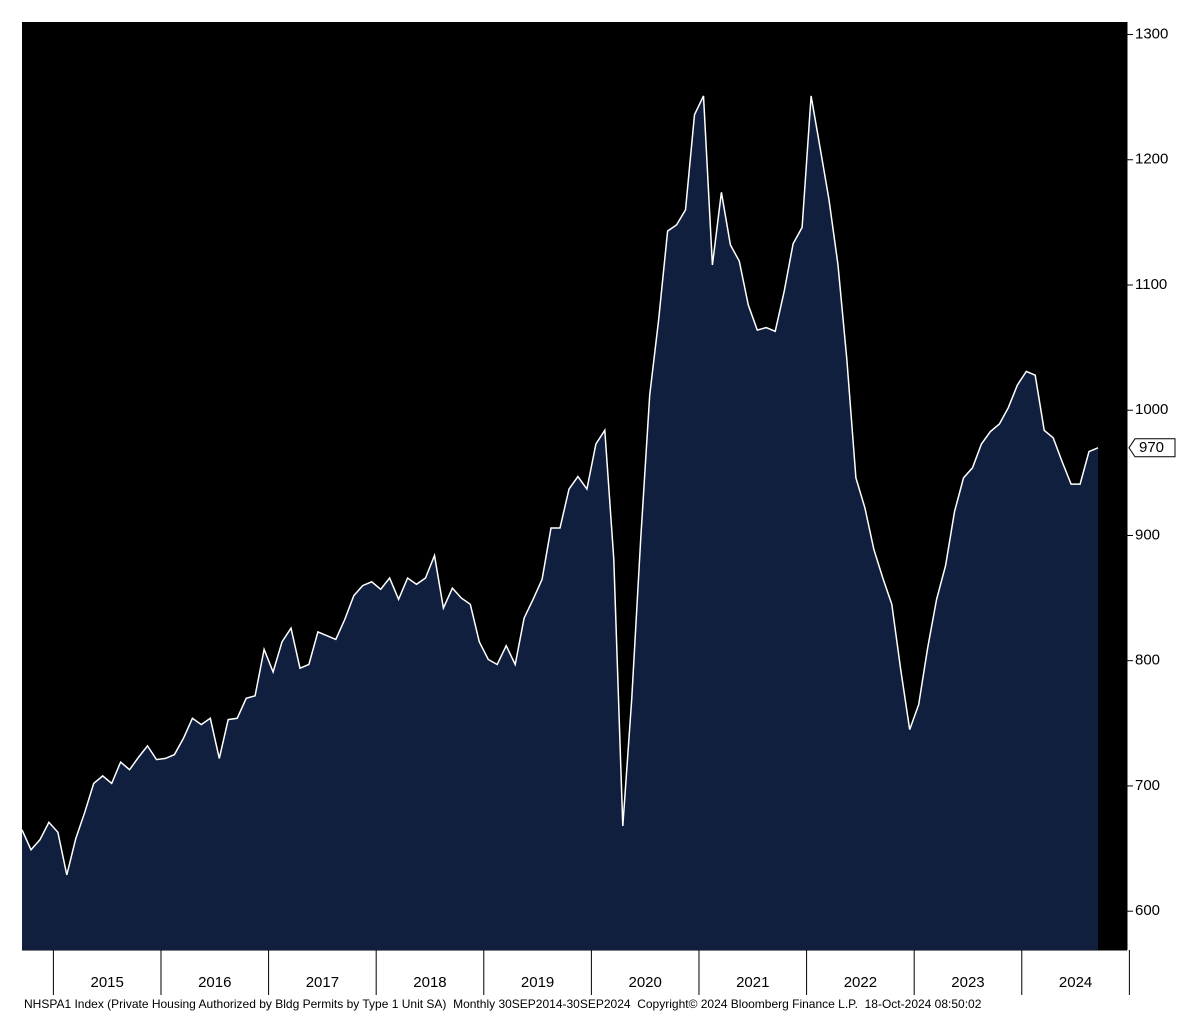 The height and width of the screenshot is (1036, 1200). What do you see at coordinates (1151, 159) in the screenshot?
I see `y-tick-label: 1200` at bounding box center [1151, 159].